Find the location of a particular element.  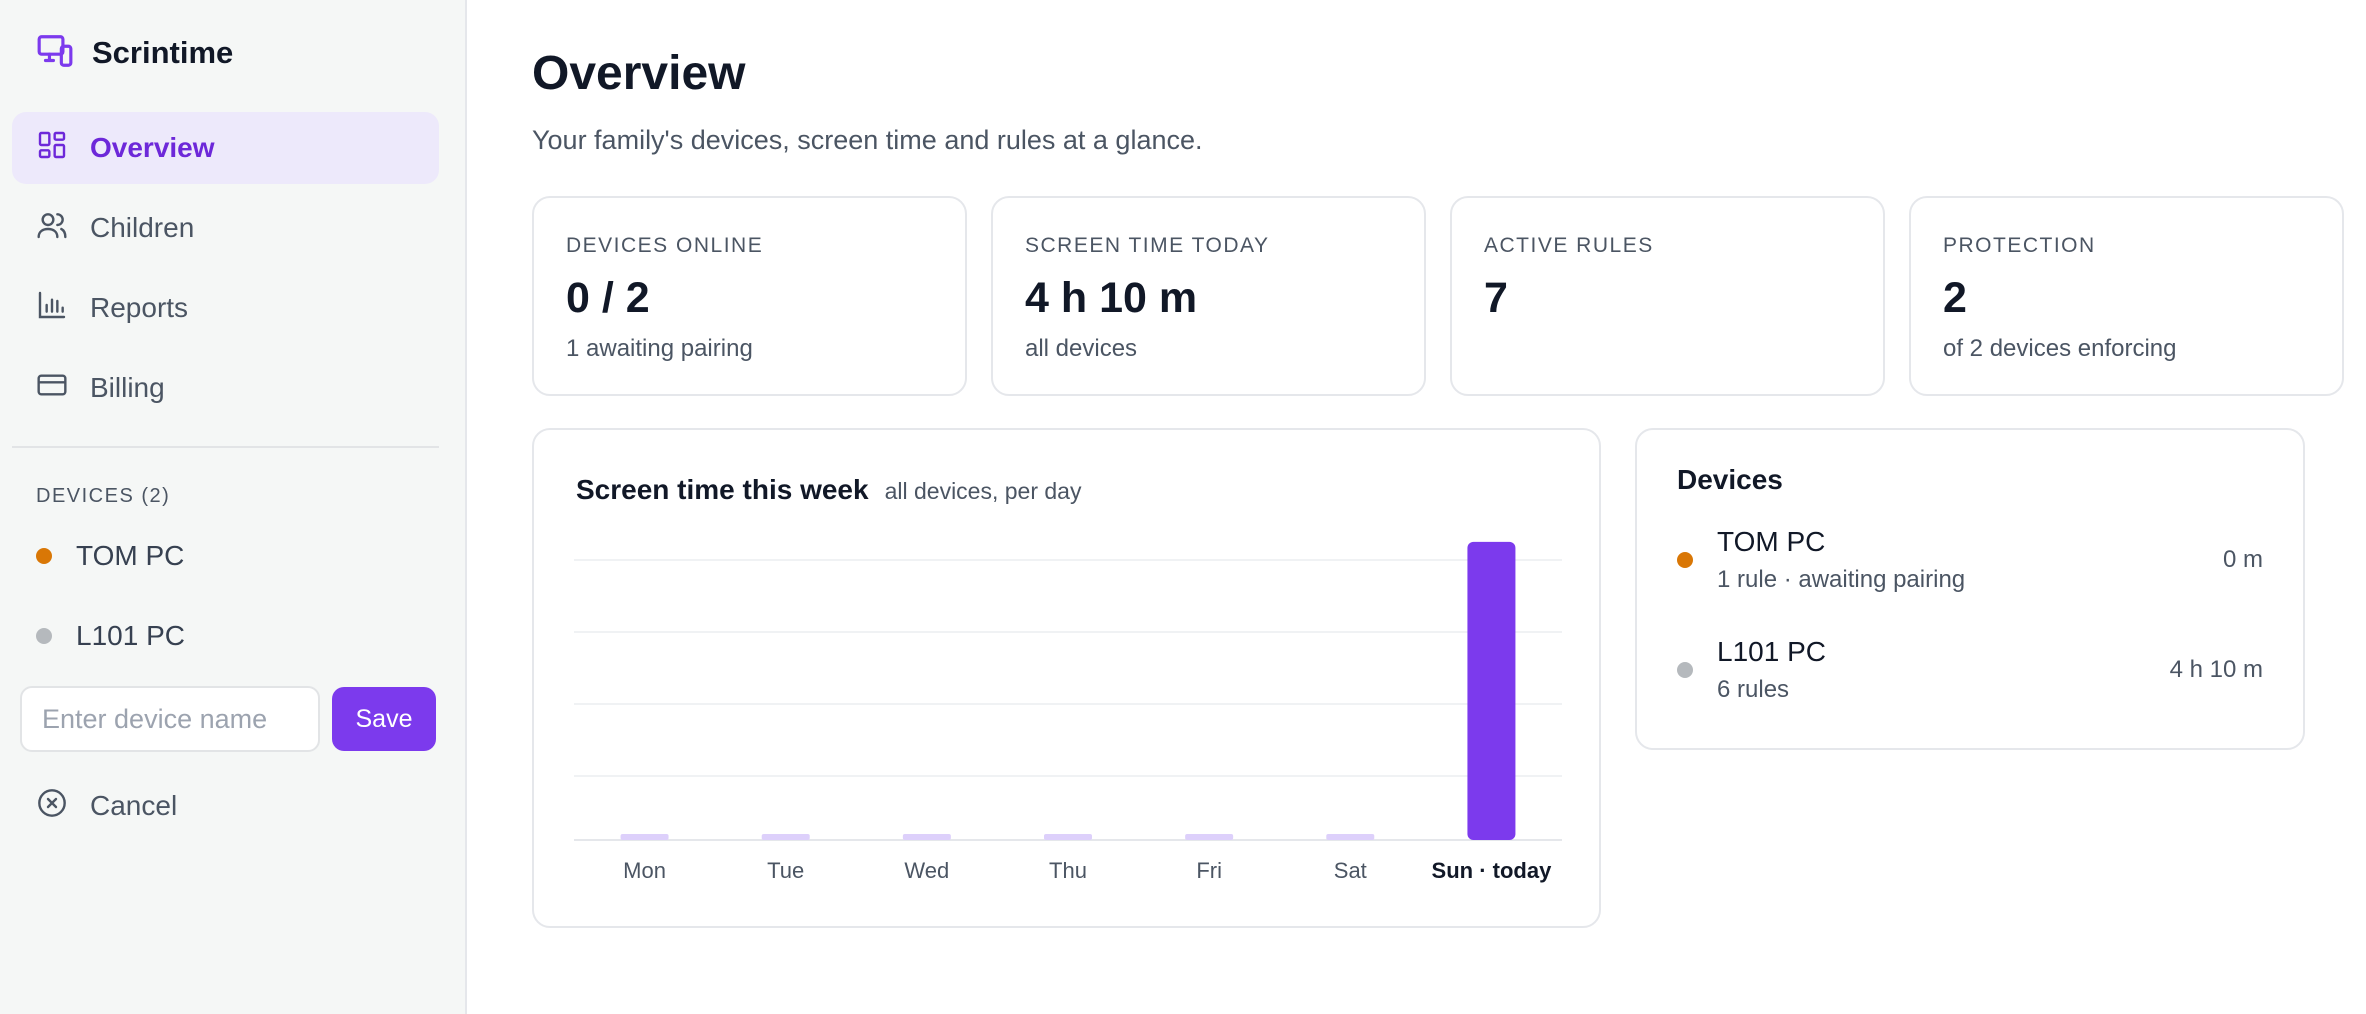

stat-card-protection: PROTECTION 2 of 2 devices enforcing is located at coordinates (2126, 296).